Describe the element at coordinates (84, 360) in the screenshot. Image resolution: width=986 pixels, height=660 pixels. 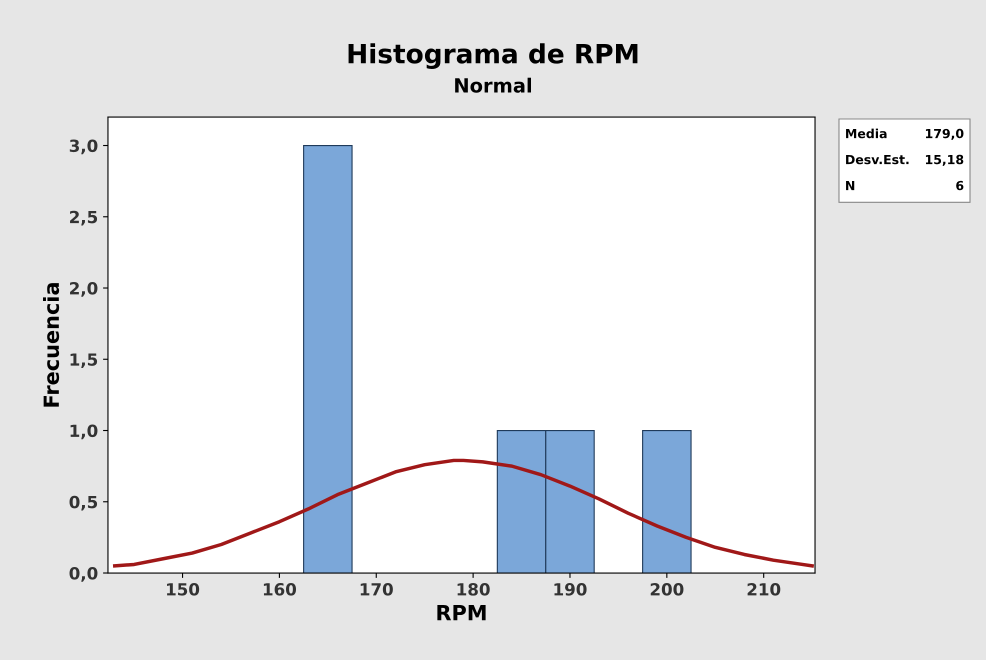
I see `y-tick-label: 1,5` at that location.